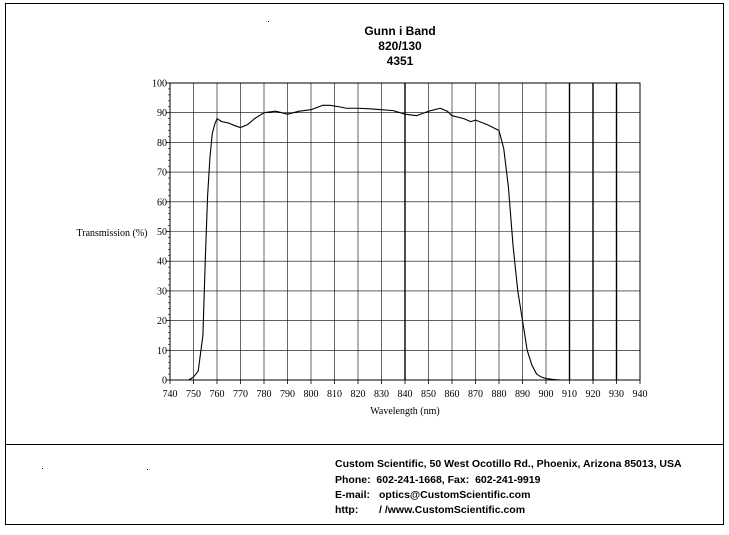 The width and height of the screenshot is (729, 535). What do you see at coordinates (428, 394) in the screenshot?
I see `x-tick-label: 850` at bounding box center [428, 394].